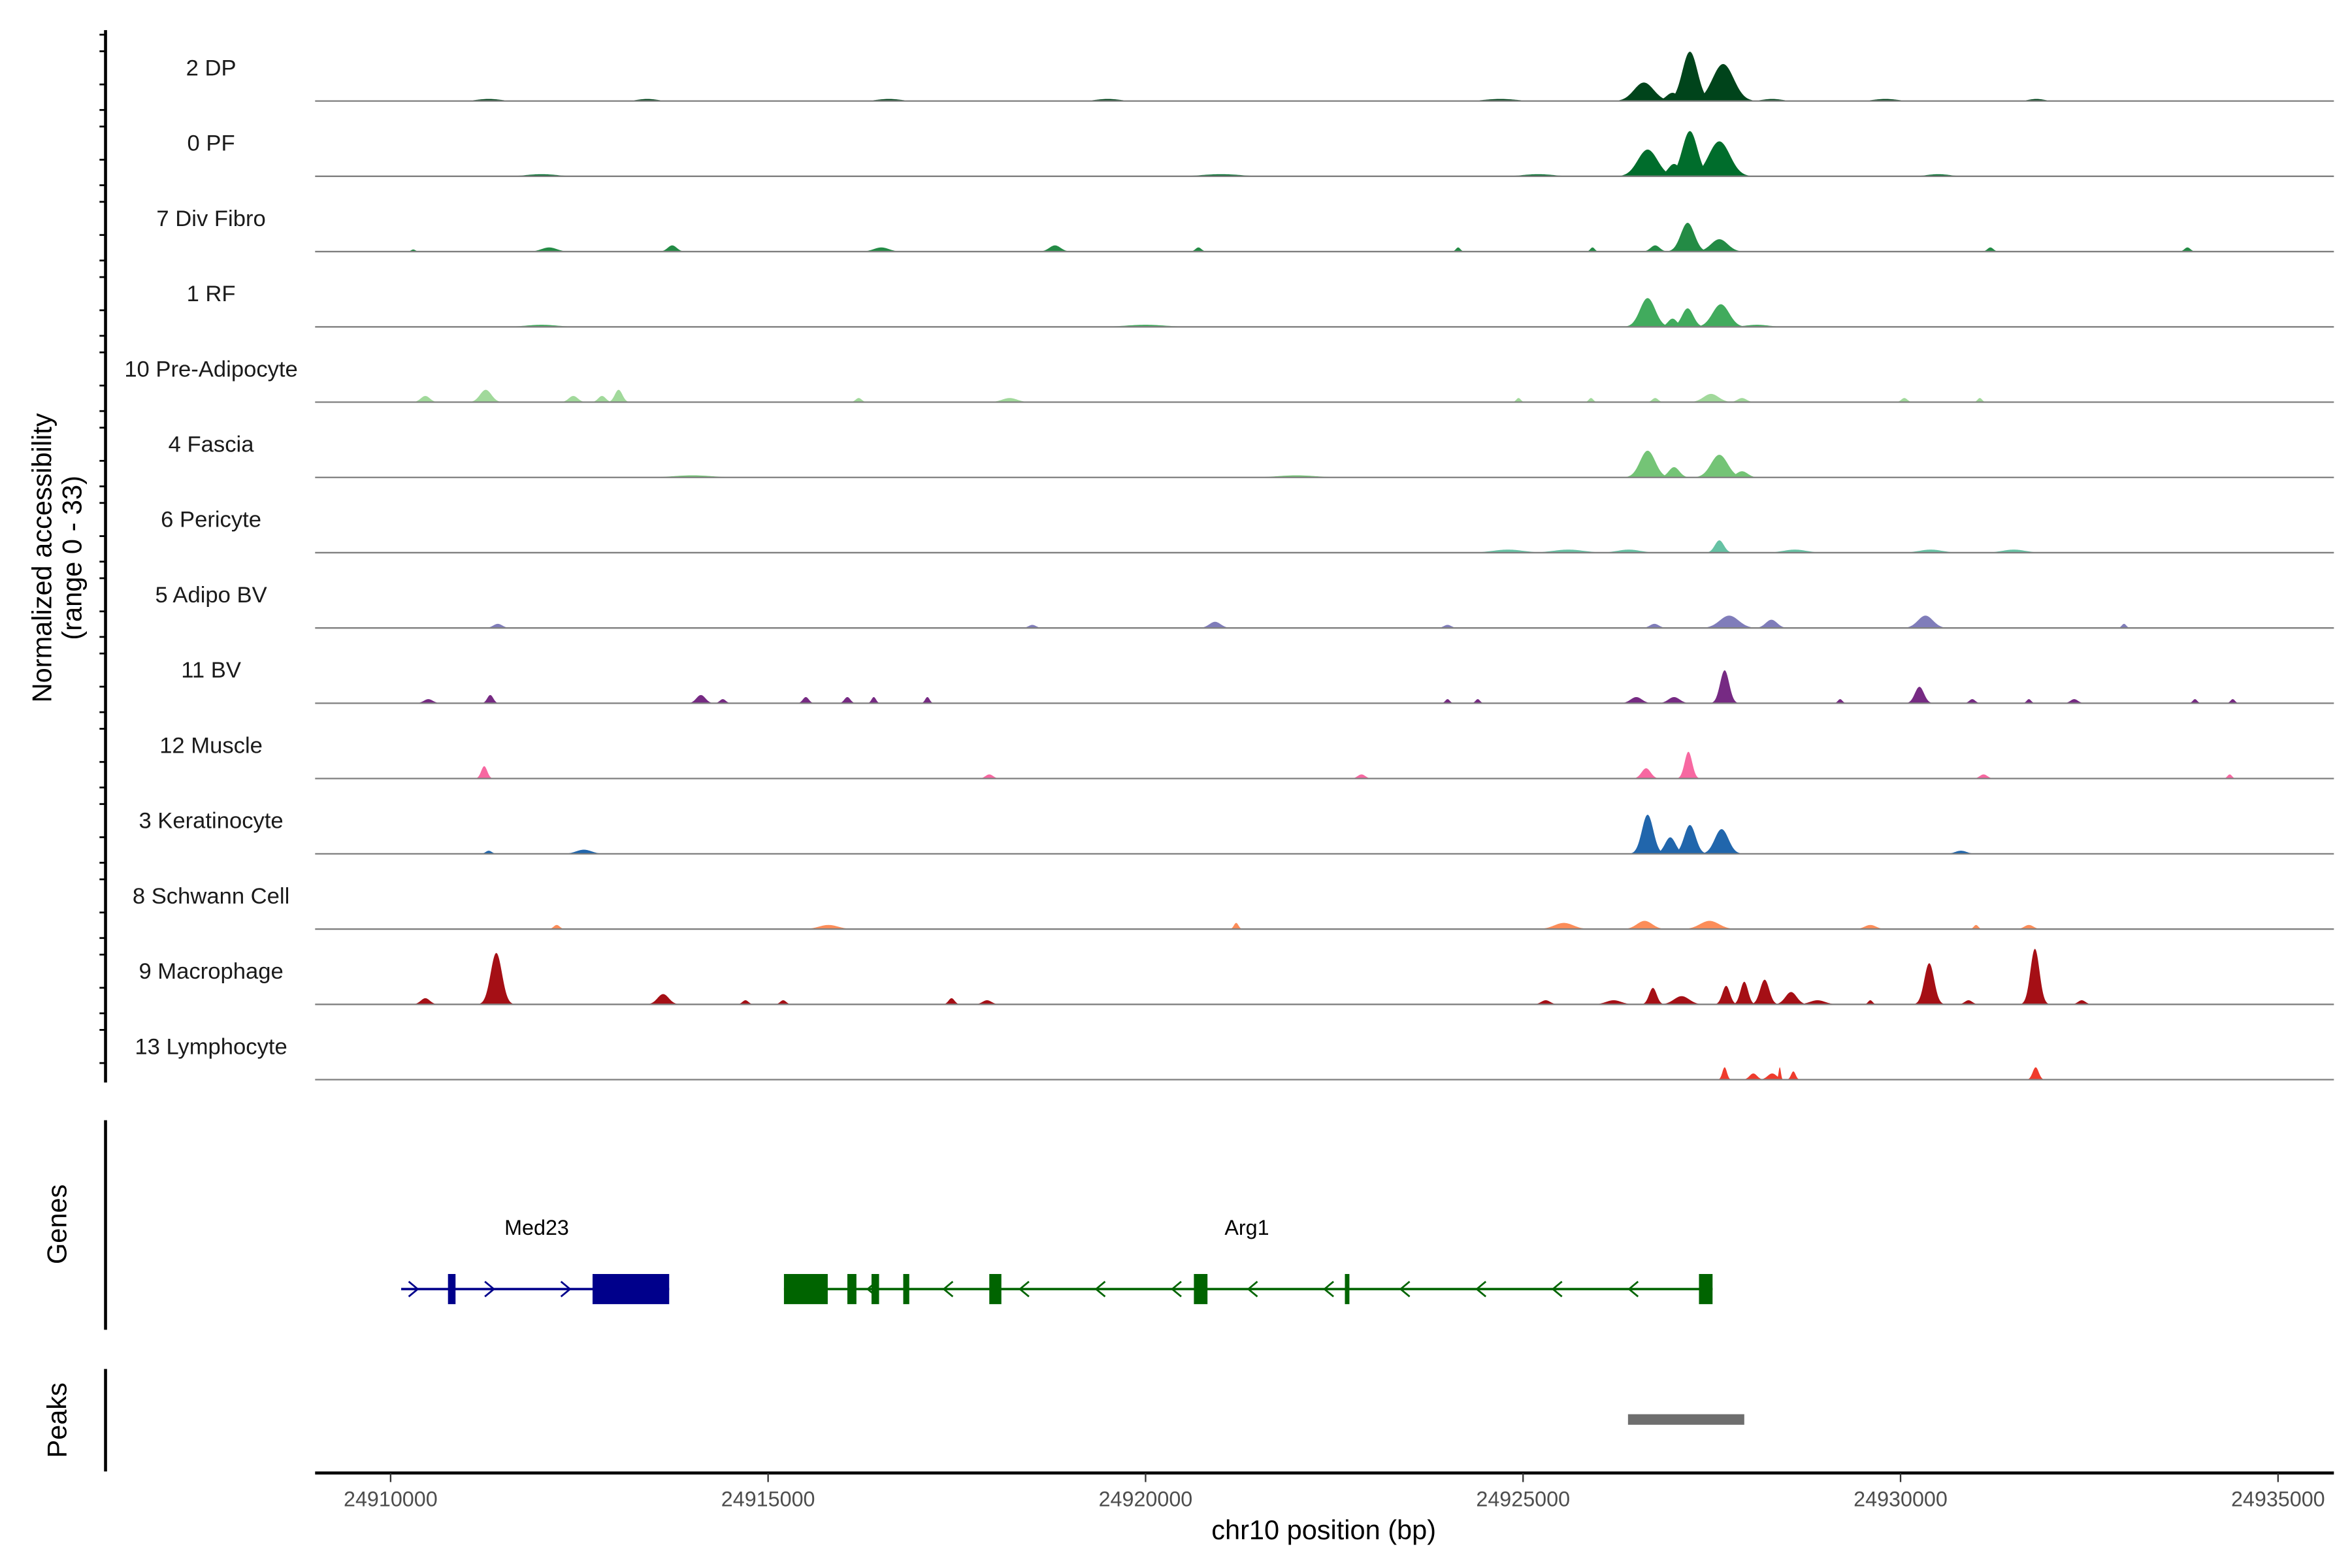  Describe the element at coordinates (41, 557) in the screenshot. I see `y-axis-title: Normalized accessibility` at that location.